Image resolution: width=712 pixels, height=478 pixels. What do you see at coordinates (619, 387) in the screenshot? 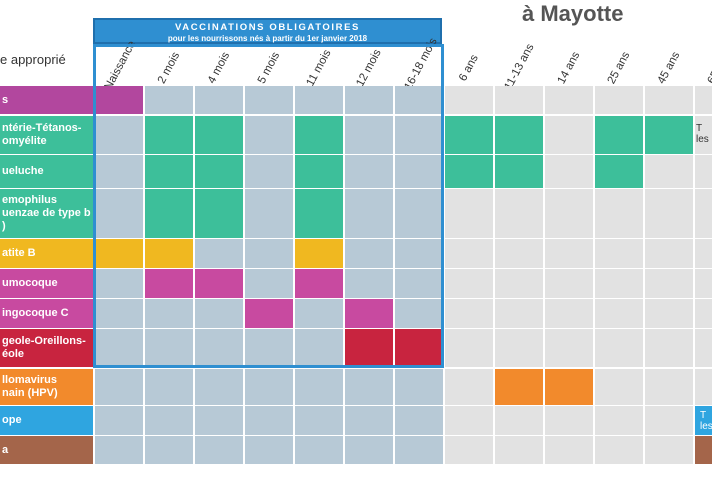
I see `cell-r8-c10` at bounding box center [619, 387].